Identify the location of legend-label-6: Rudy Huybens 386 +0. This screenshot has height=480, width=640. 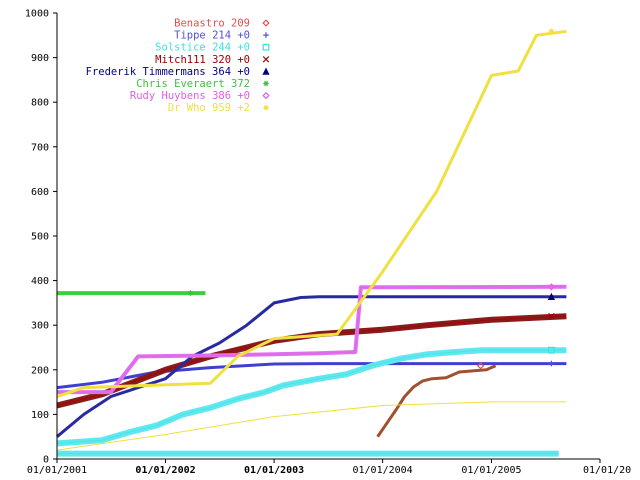
(190, 96).